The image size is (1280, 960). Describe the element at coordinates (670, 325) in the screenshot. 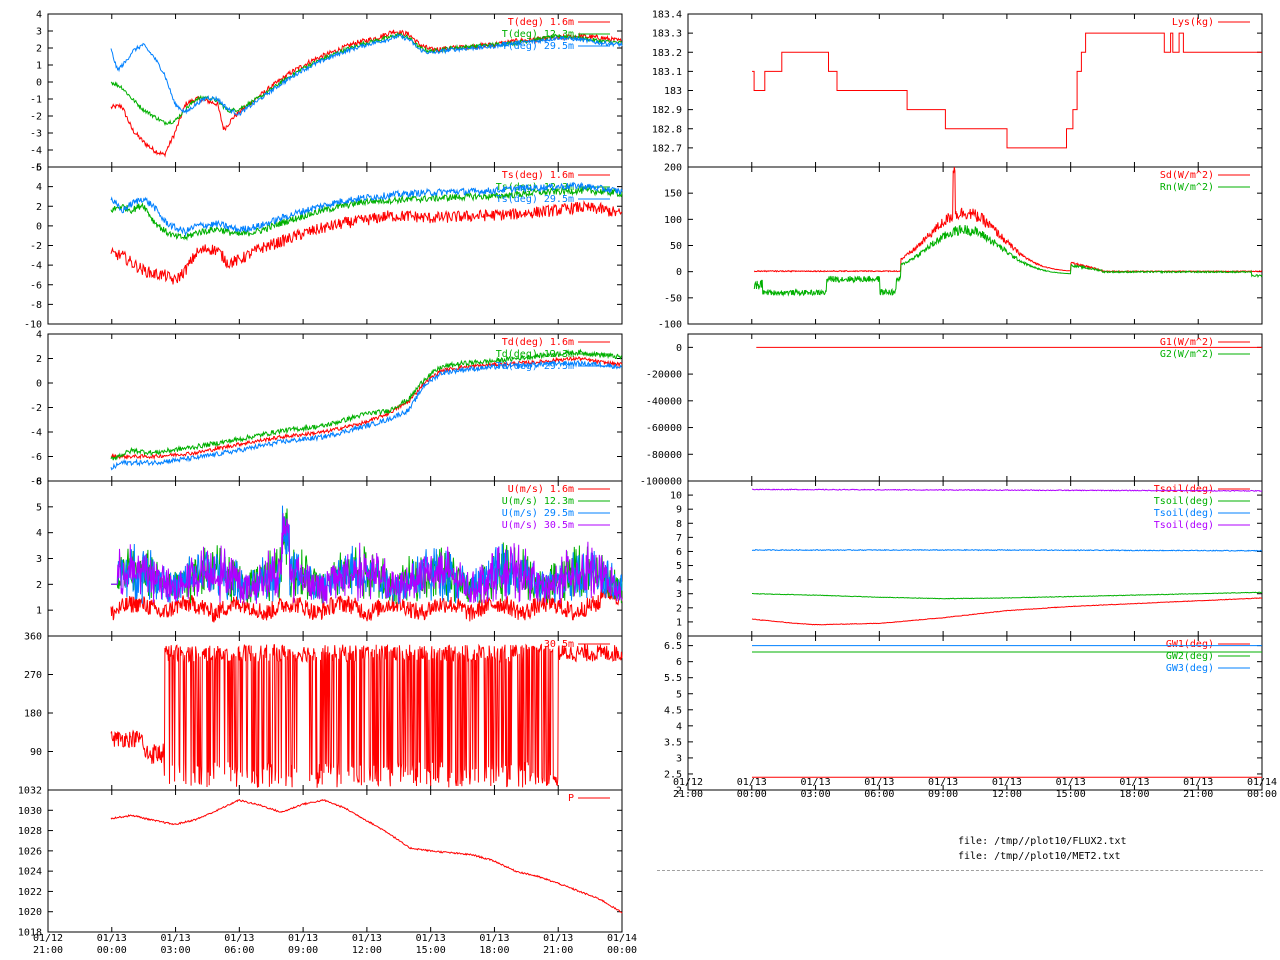

I see `y-tick-label: -100` at that location.